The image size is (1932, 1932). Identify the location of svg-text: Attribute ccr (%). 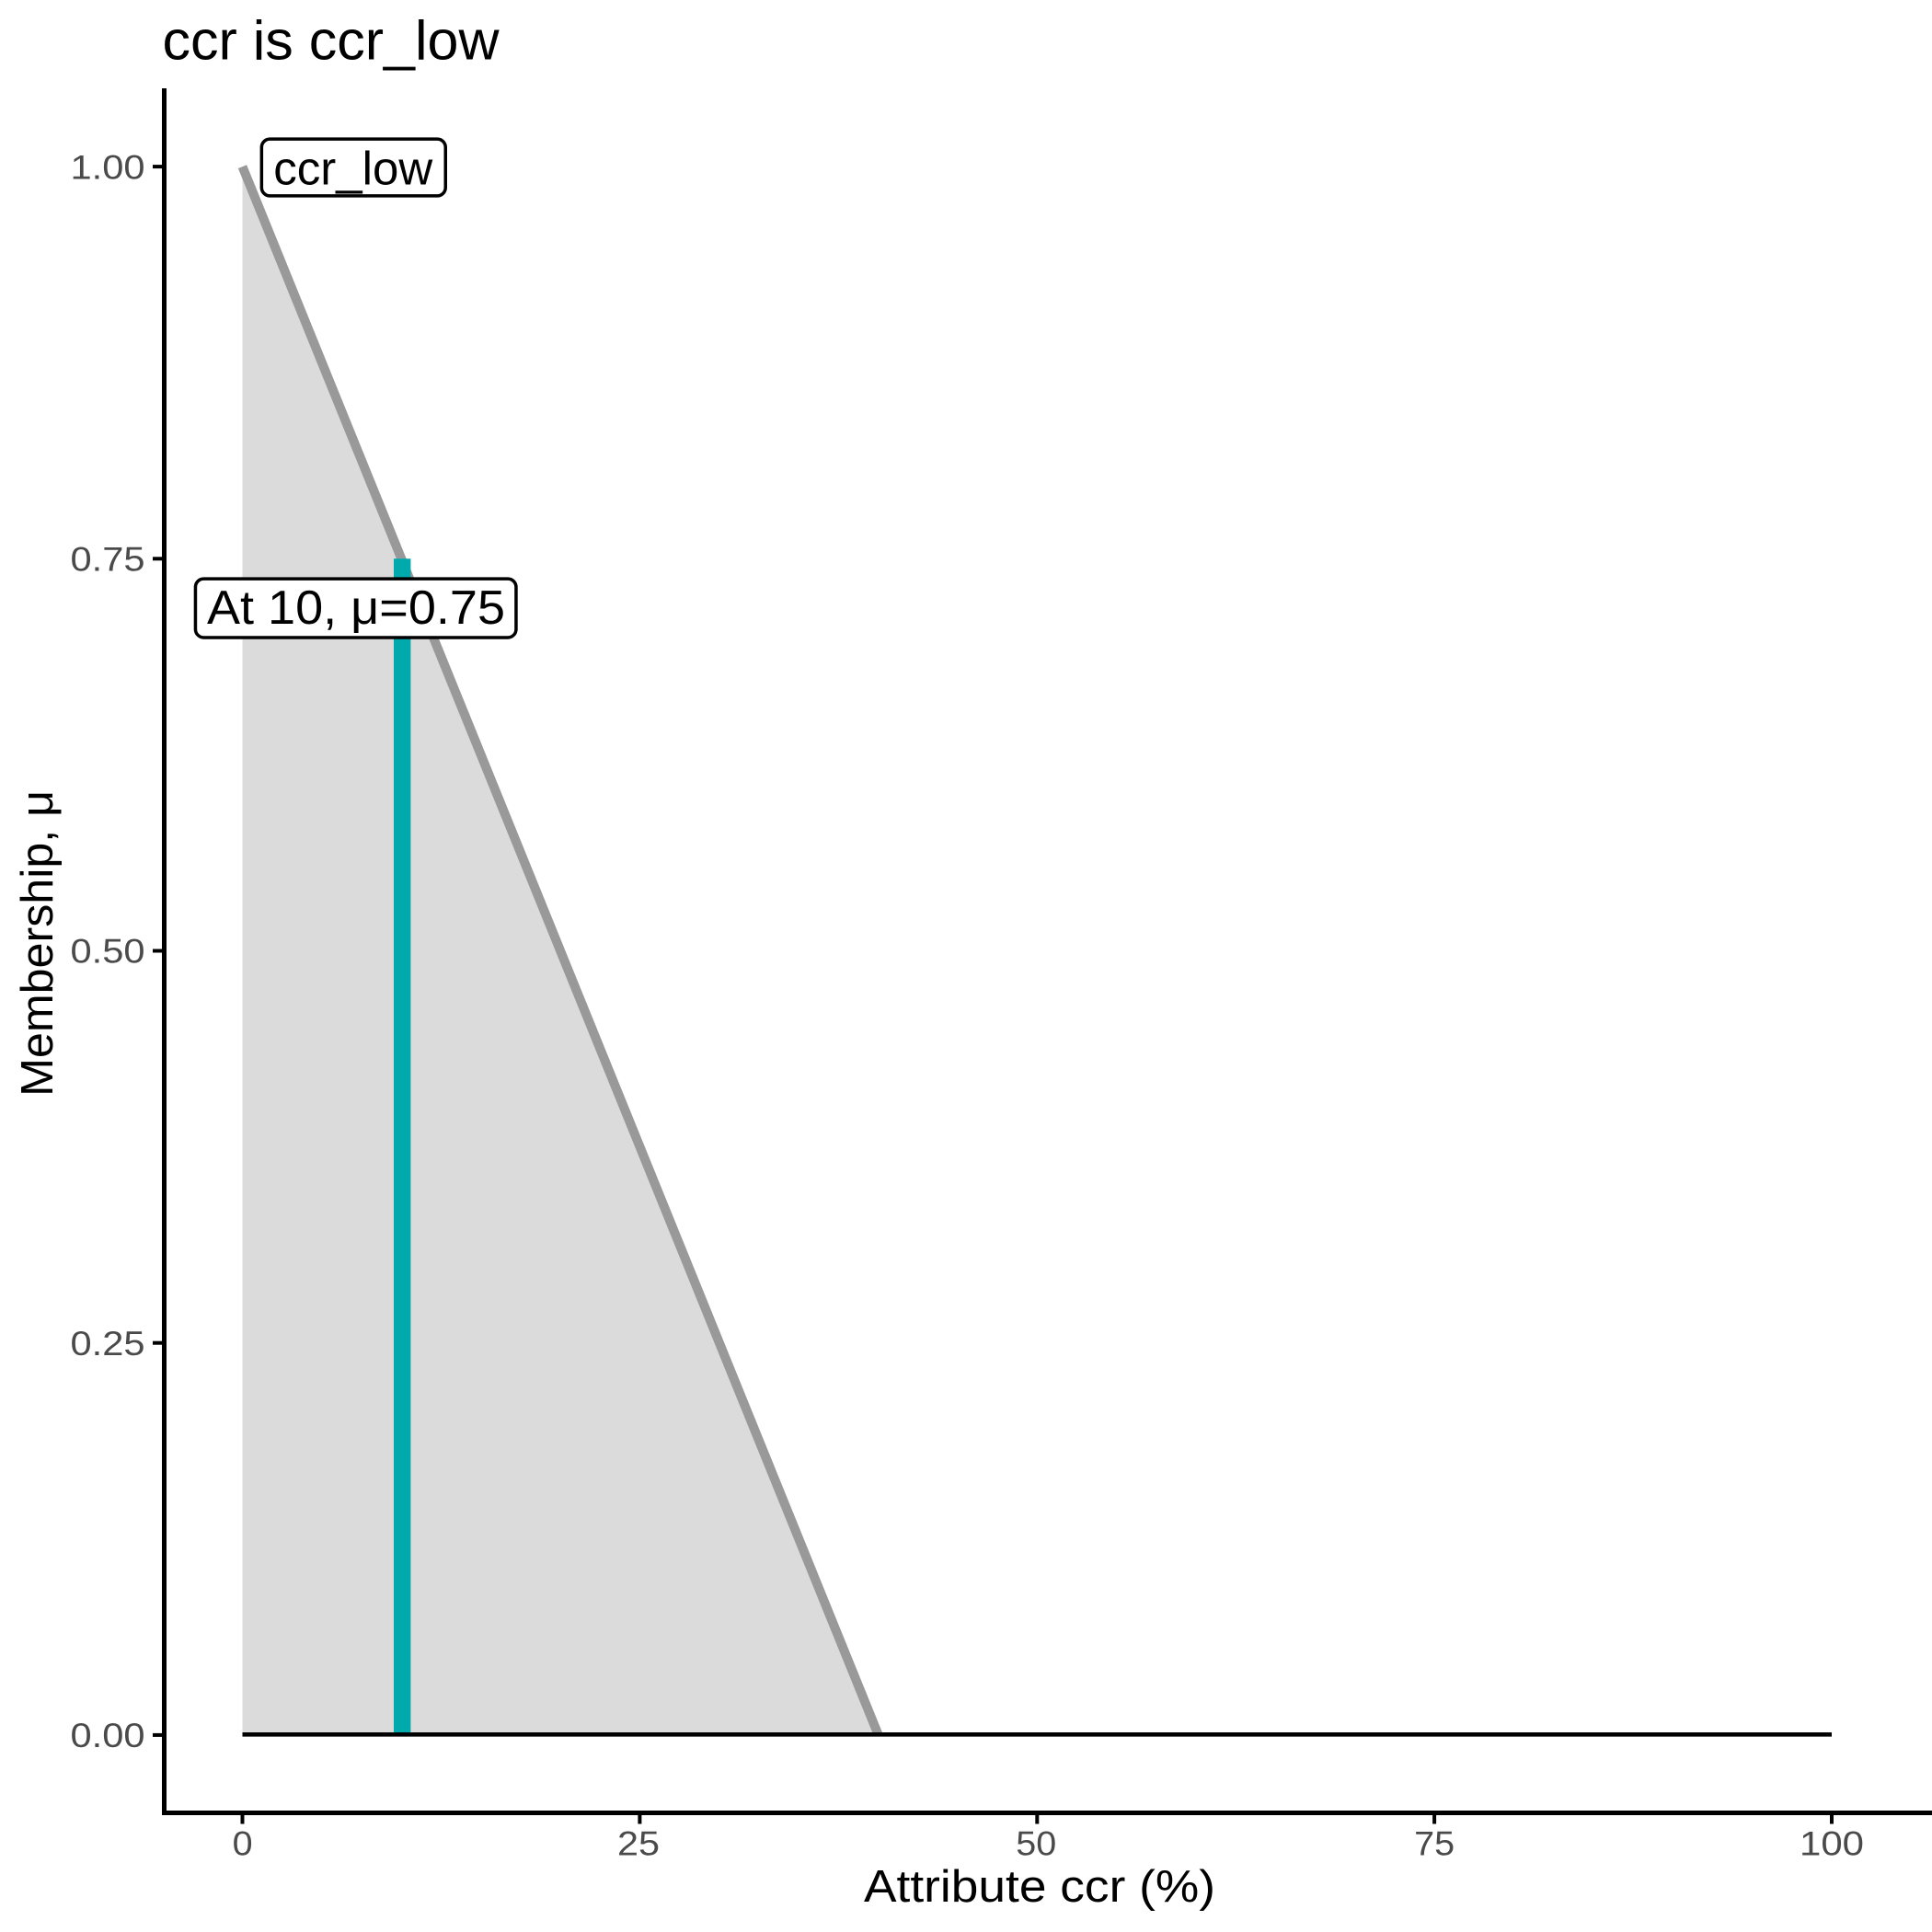
(1039, 1887).